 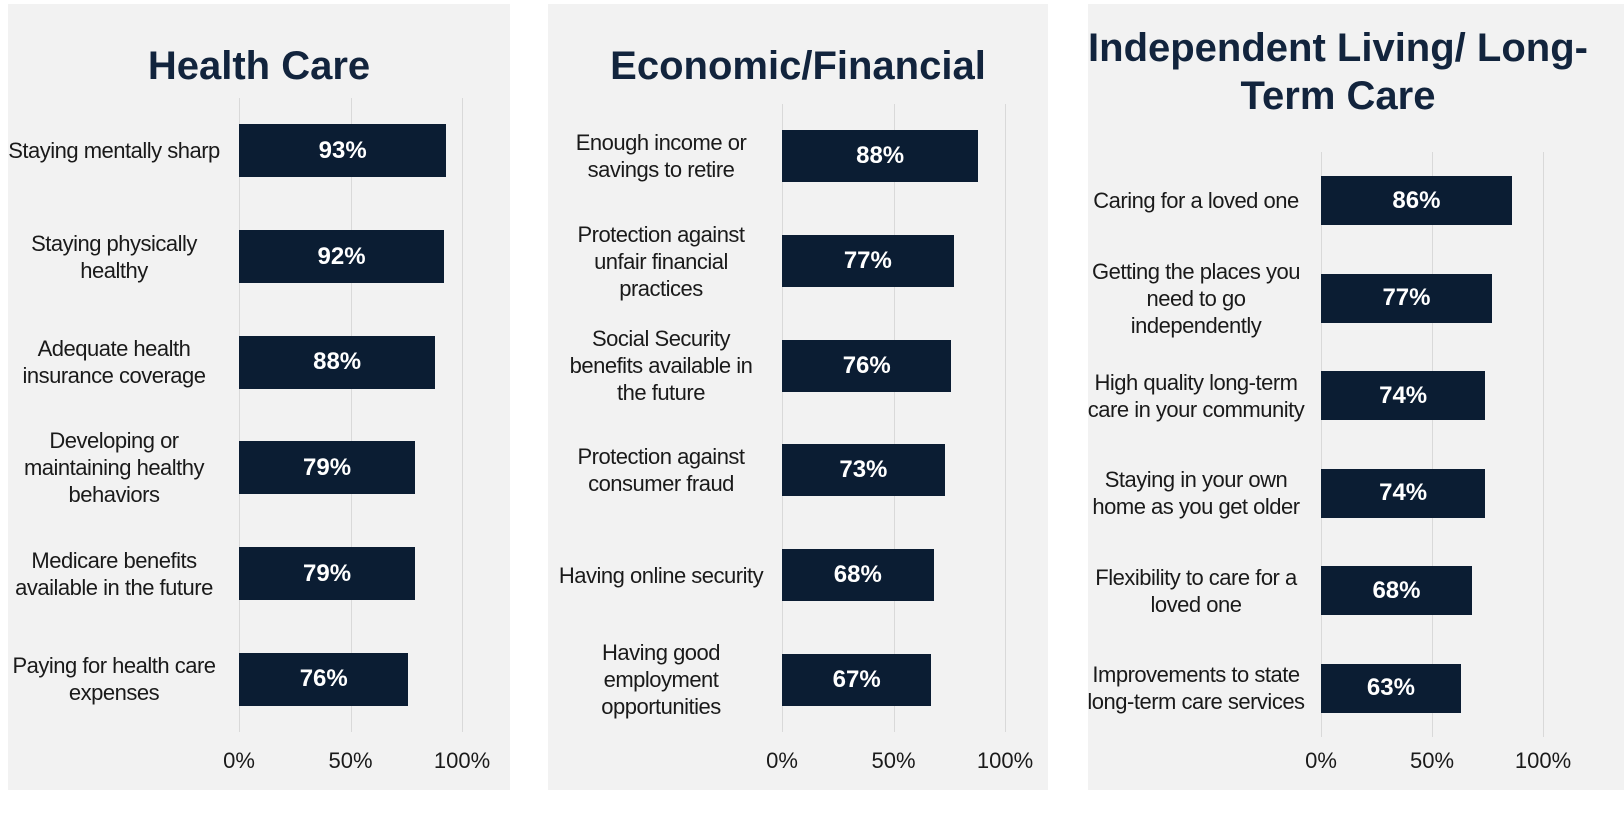 I want to click on value-label: 93%, so click(x=342, y=150).